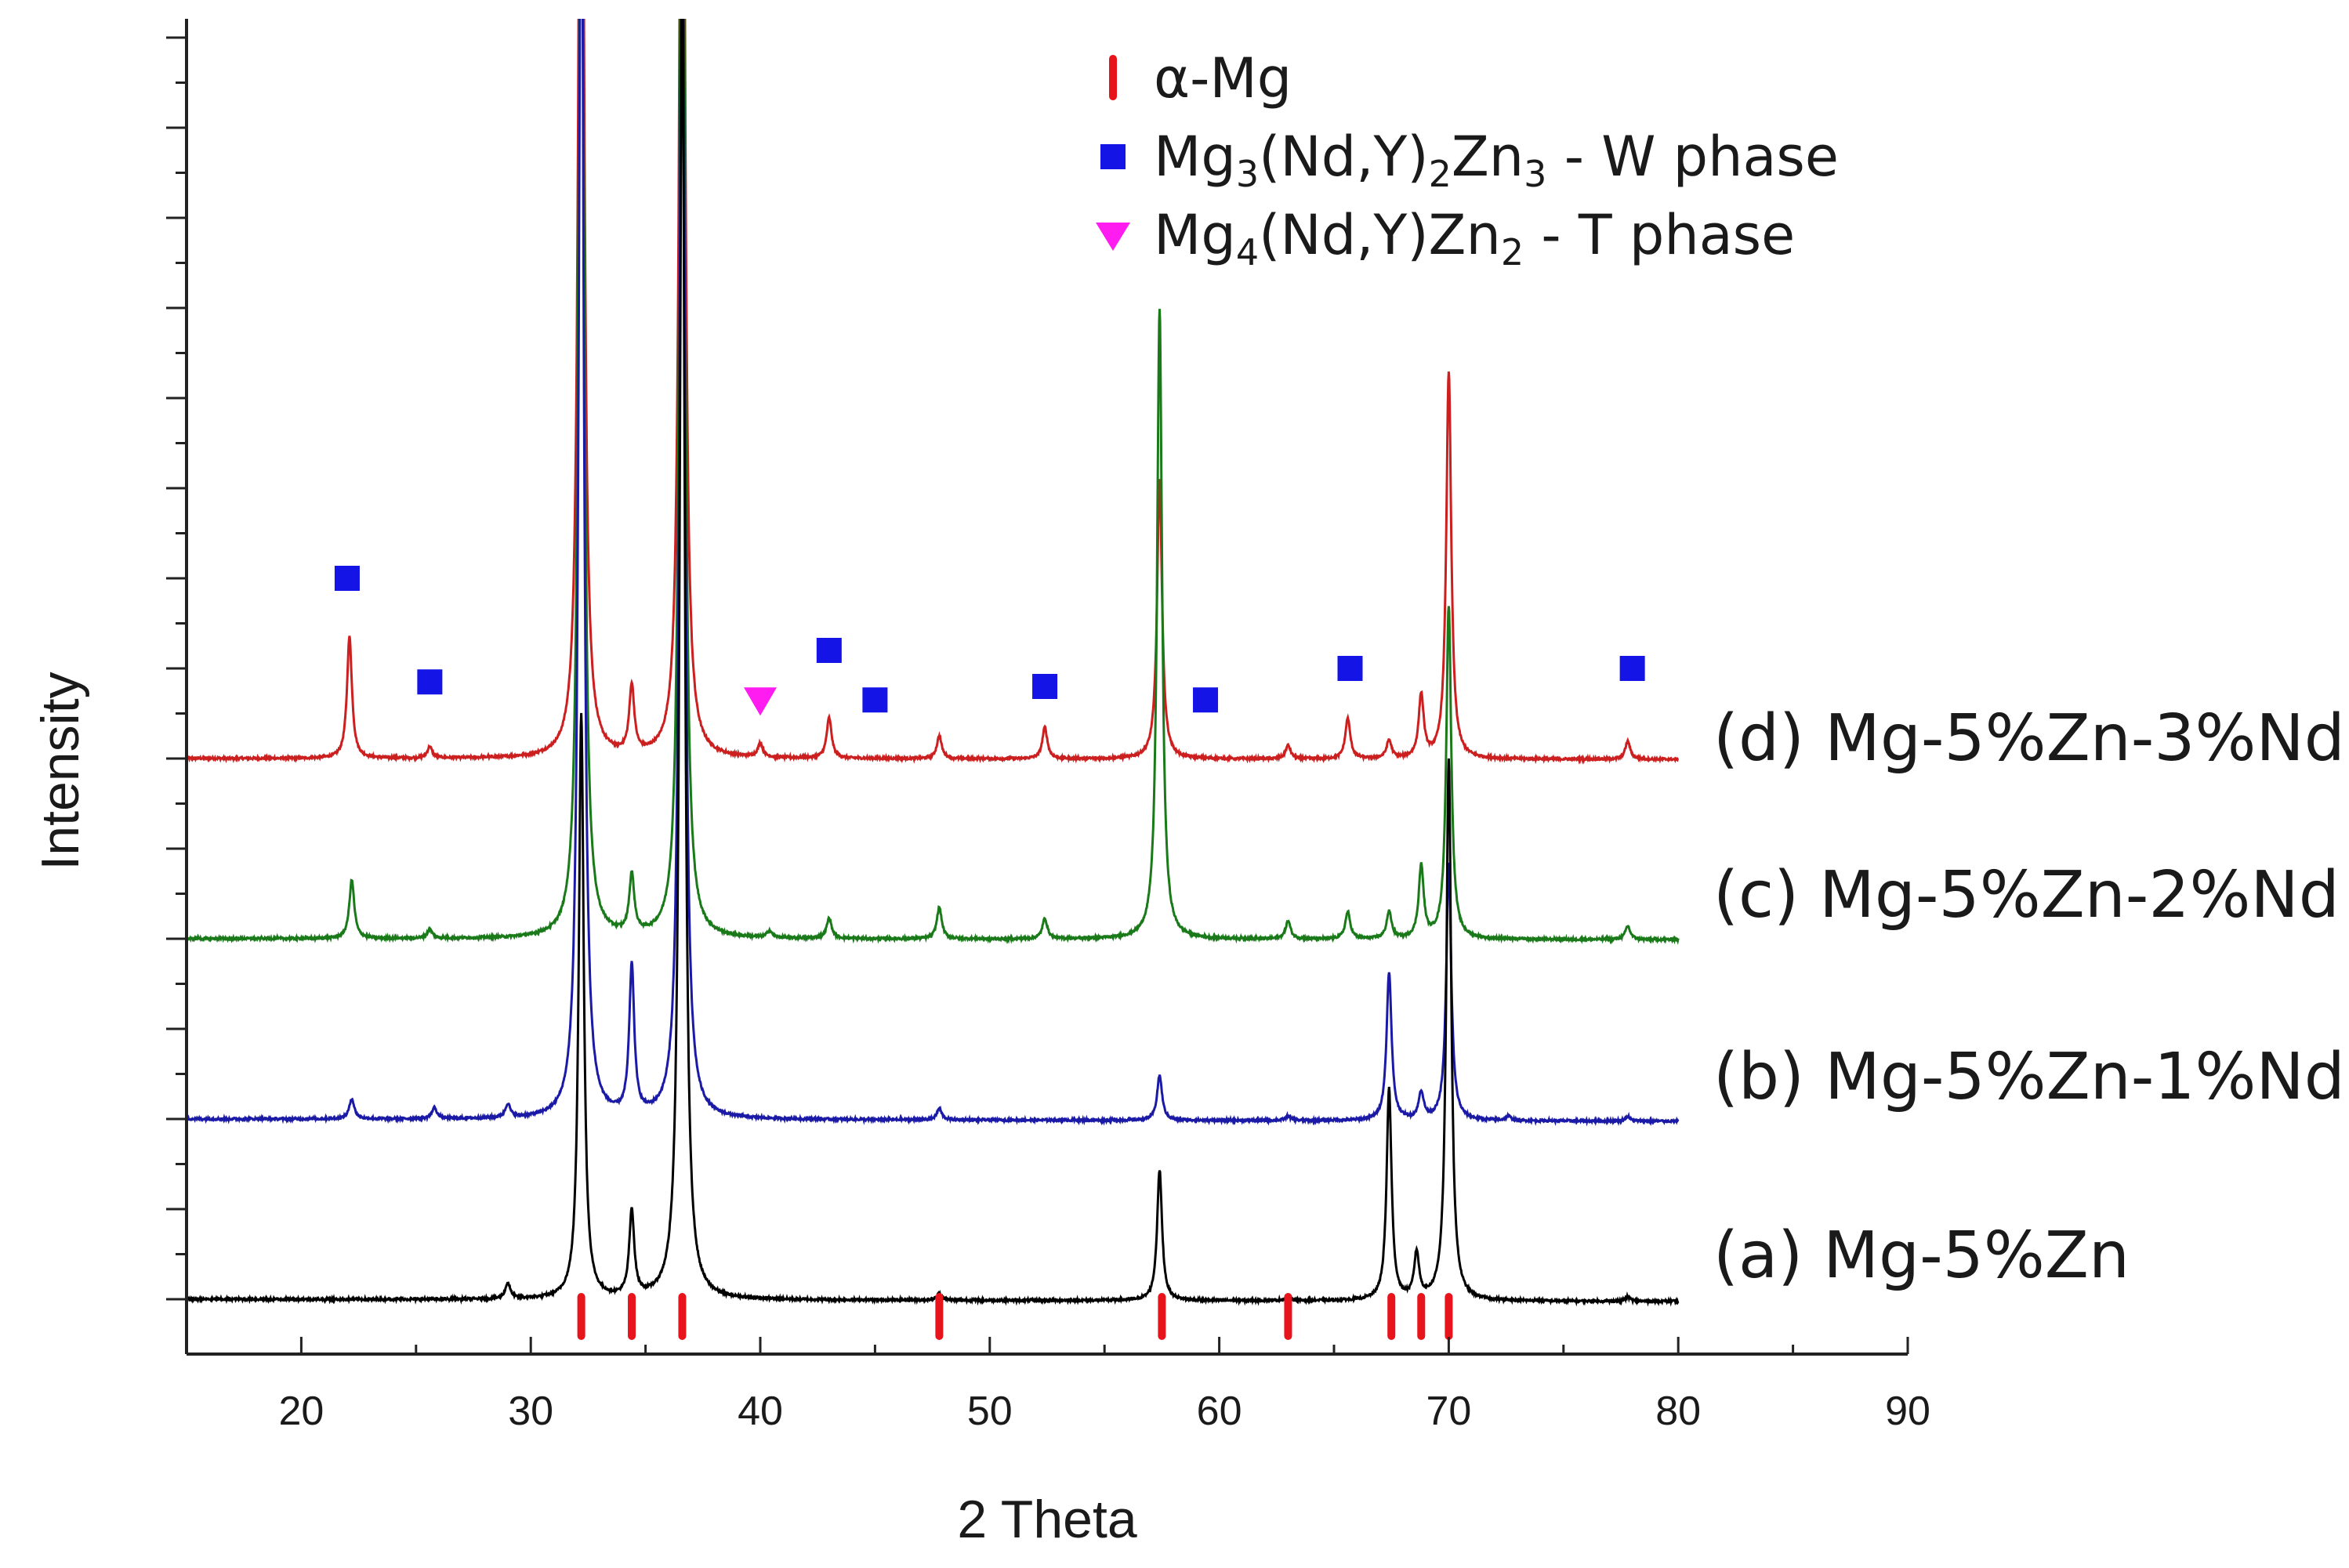  What do you see at coordinates (760, 1411) in the screenshot?
I see `x-tick-label: 40` at bounding box center [760, 1411].